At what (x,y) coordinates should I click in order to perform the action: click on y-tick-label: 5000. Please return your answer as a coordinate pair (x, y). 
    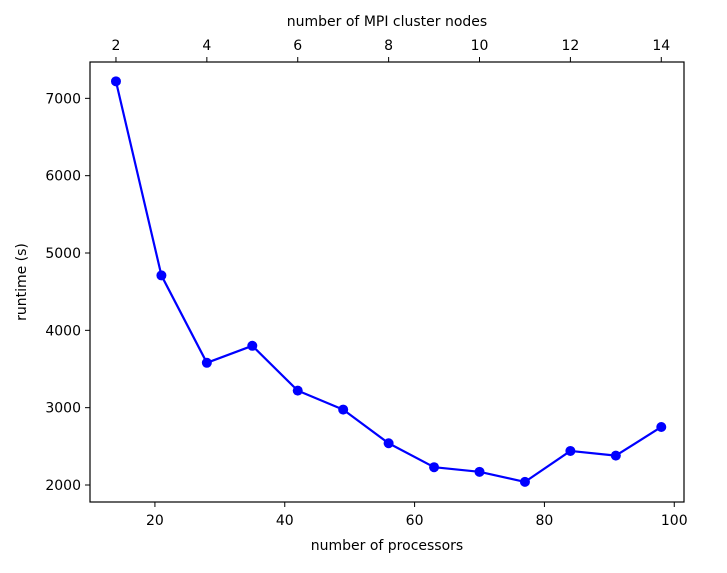
    Looking at the image, I should click on (63, 254).